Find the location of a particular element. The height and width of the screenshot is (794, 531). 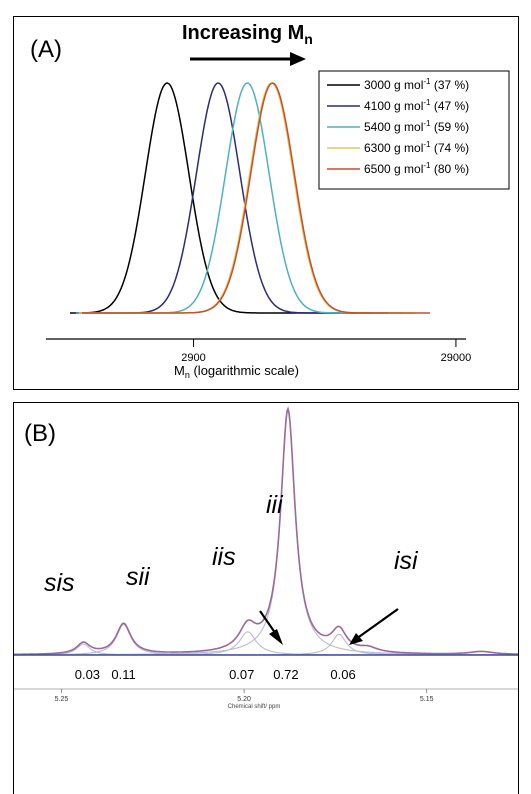

legend-entry-5: 6500 g mol-1 (80 %) is located at coordinates (416, 168).